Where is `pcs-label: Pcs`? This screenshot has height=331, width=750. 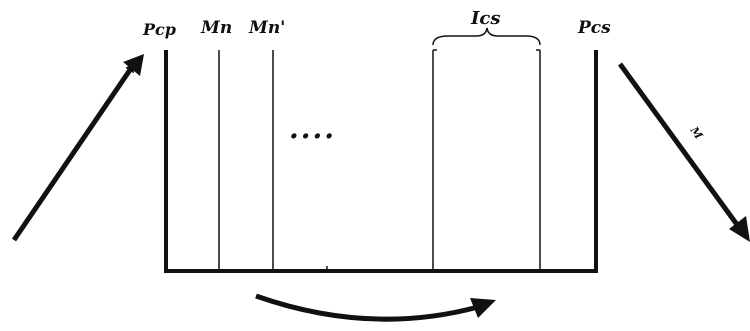 pcs-label: Pcs is located at coordinates (594, 28).